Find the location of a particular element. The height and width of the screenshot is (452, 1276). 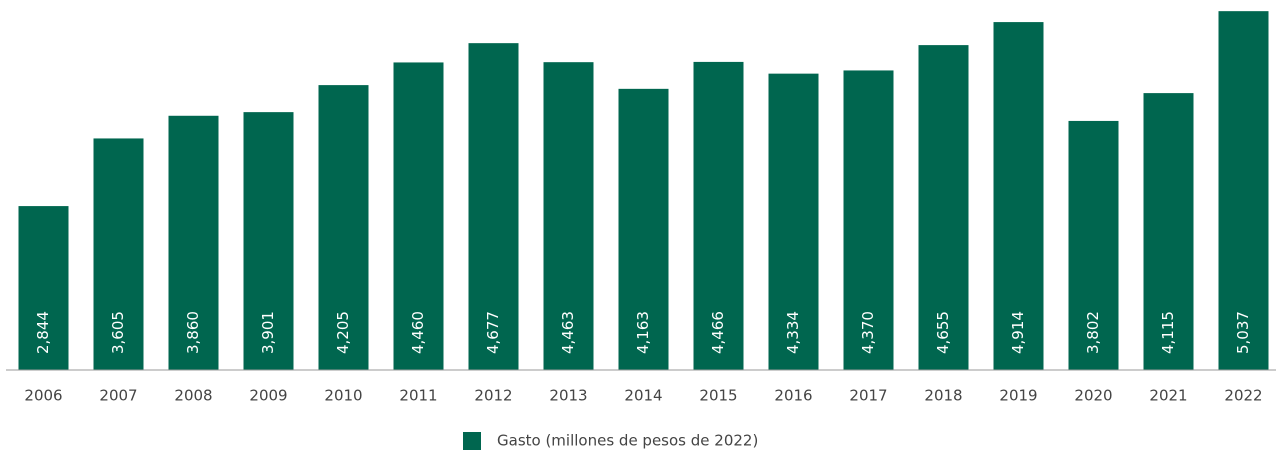

value-label: 4,205 is located at coordinates (343, 332).